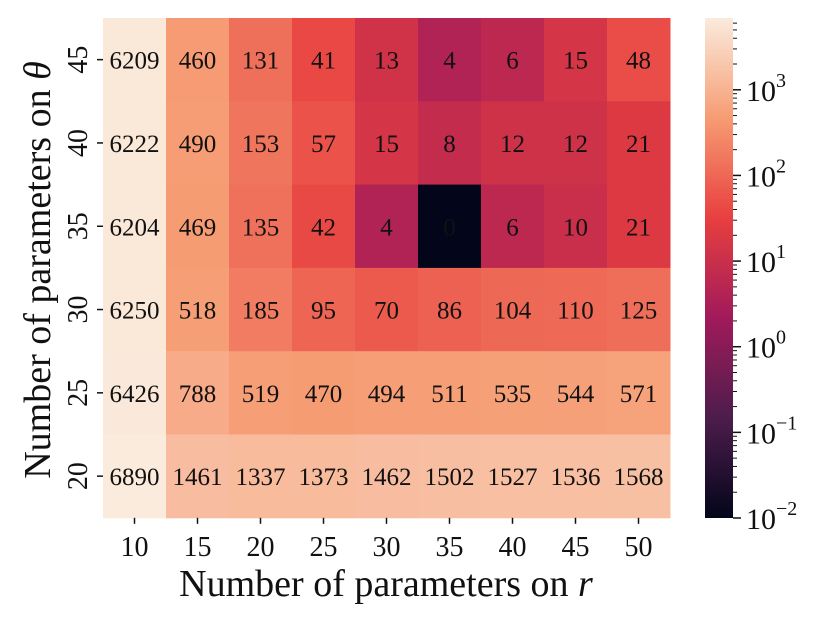  I want to click on colorbar, so click(719, 268).